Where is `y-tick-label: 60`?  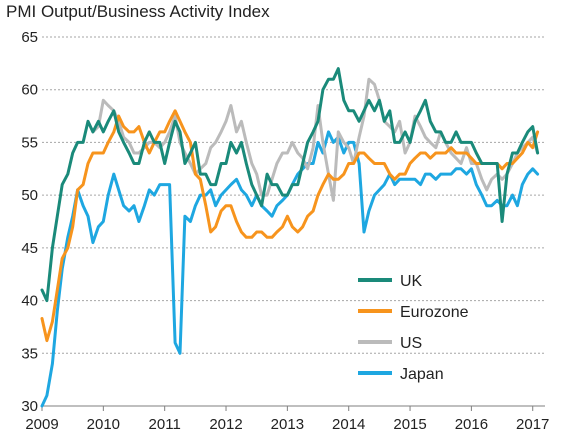 y-tick-label: 60 is located at coordinates (29, 90).